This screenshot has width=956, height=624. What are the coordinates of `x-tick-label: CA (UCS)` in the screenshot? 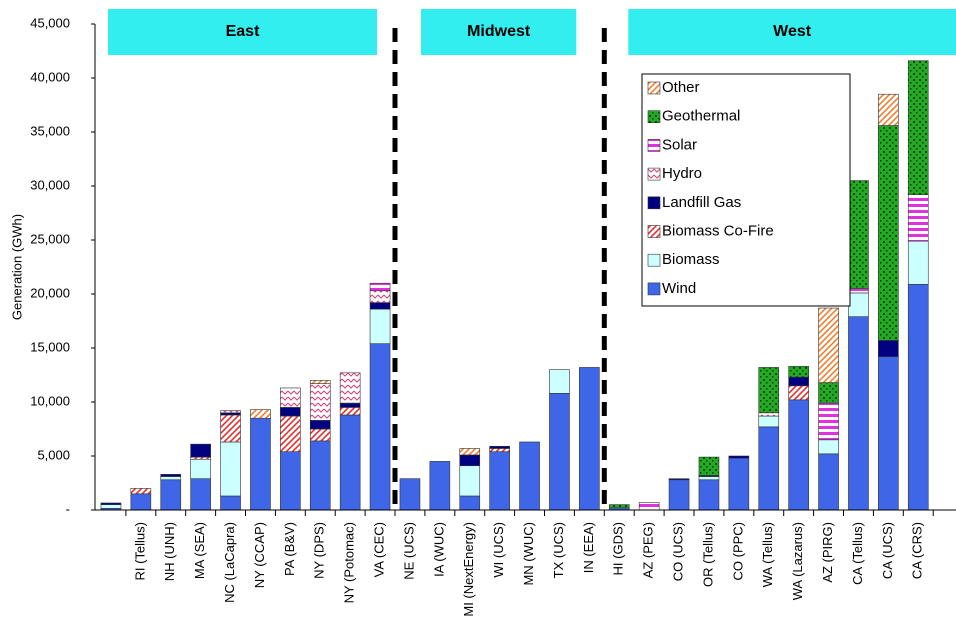 It's located at (887, 550).